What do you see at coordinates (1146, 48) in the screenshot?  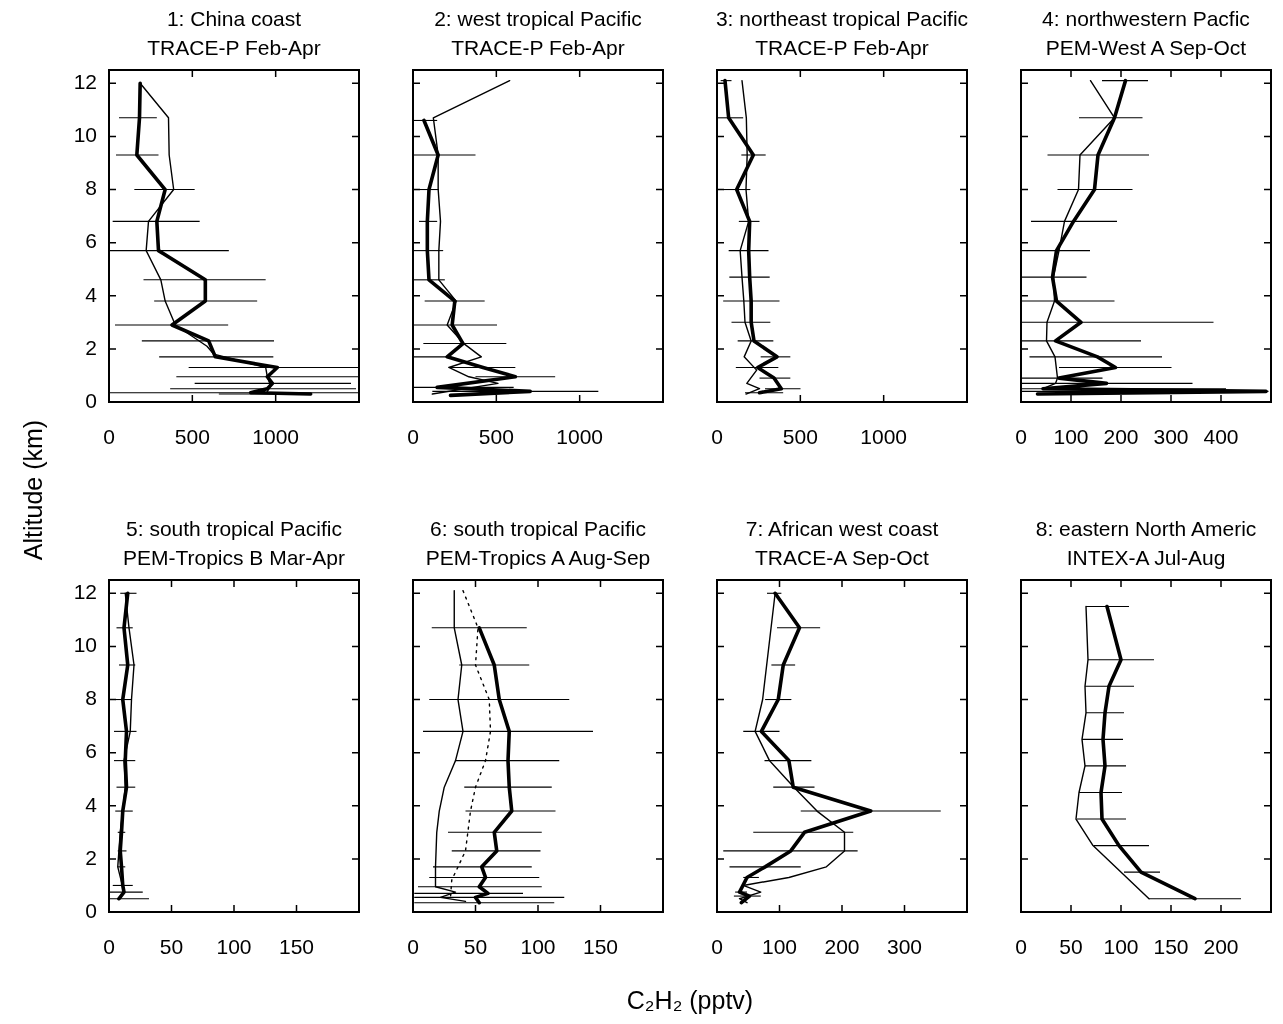 I see `chart-subtitle: PEM-West A Sep-Oct` at bounding box center [1146, 48].